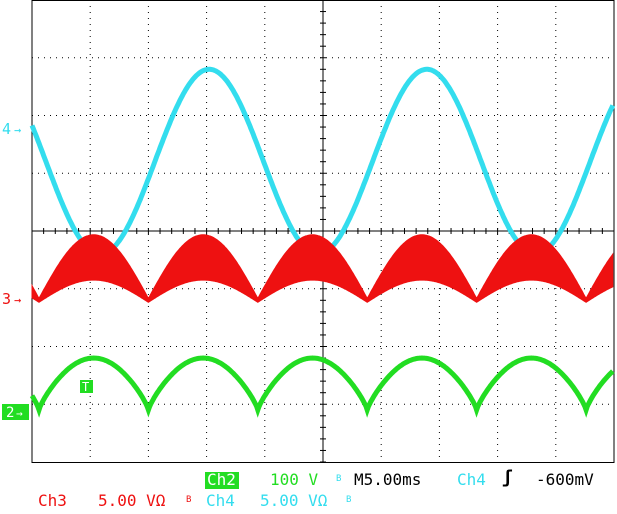 The height and width of the screenshot is (514, 617). What do you see at coordinates (220, 500) in the screenshot?
I see `ch4-label: Ch4` at bounding box center [220, 500].